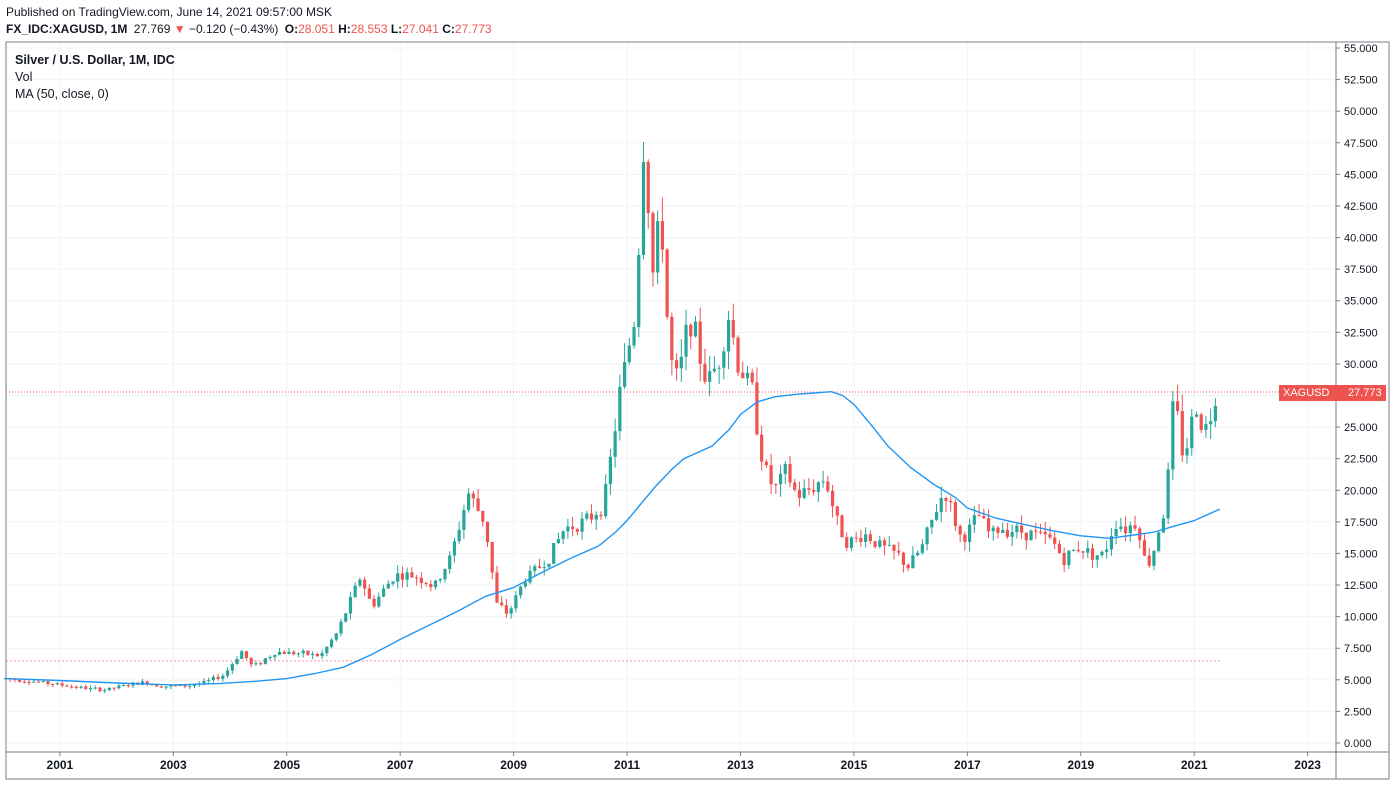 This screenshot has height=785, width=1396. What do you see at coordinates (1365, 393) in the screenshot?
I see `price-tag-value: 27.773` at bounding box center [1365, 393].